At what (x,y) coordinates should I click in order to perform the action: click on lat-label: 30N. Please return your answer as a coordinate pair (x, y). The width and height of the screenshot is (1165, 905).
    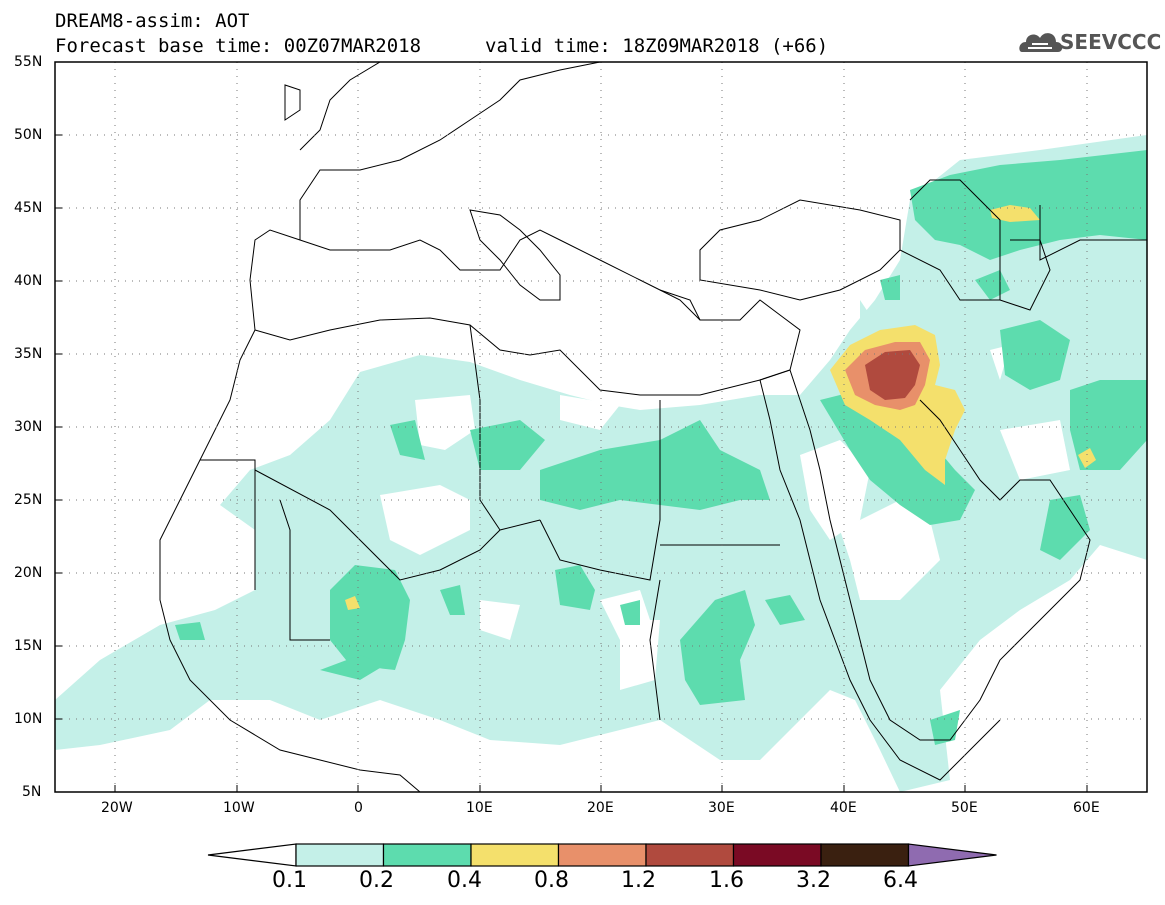
    Looking at the image, I should click on (28, 427).